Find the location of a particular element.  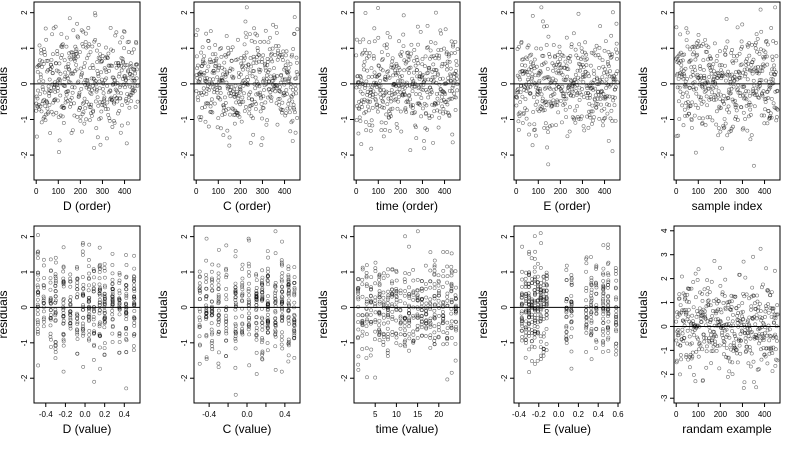

x-tick-label: 200 is located at coordinates (81, 191).